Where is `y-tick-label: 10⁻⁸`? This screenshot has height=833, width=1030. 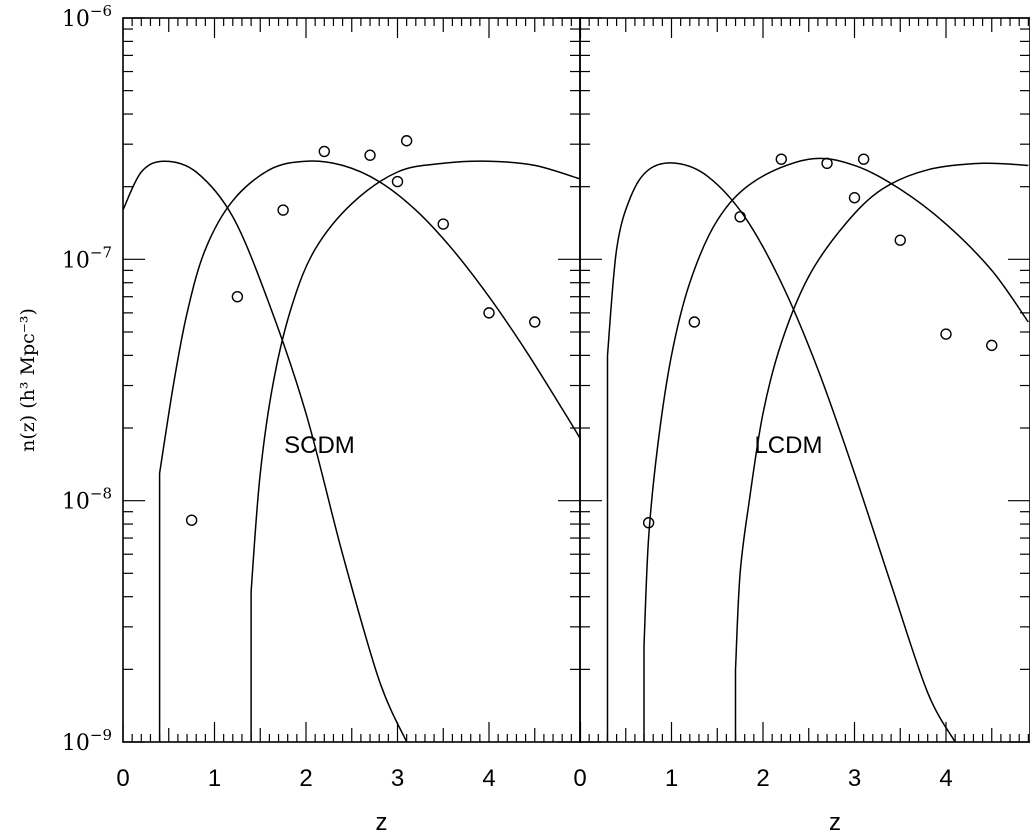
y-tick-label: 10⁻⁸ is located at coordinates (87, 500).